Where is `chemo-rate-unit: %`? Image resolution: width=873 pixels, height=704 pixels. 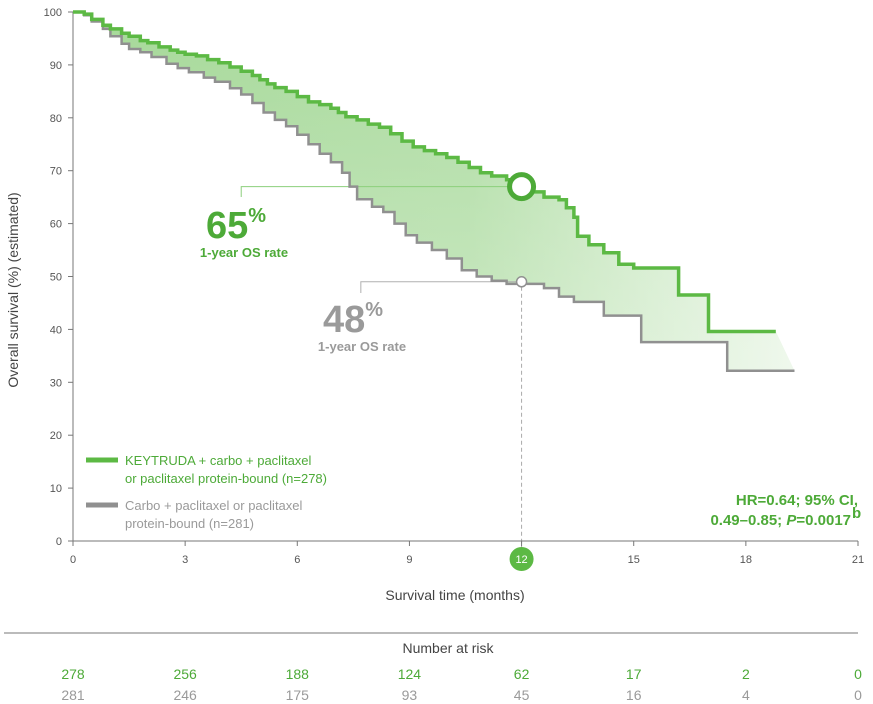
chemo-rate-unit: % is located at coordinates (374, 310).